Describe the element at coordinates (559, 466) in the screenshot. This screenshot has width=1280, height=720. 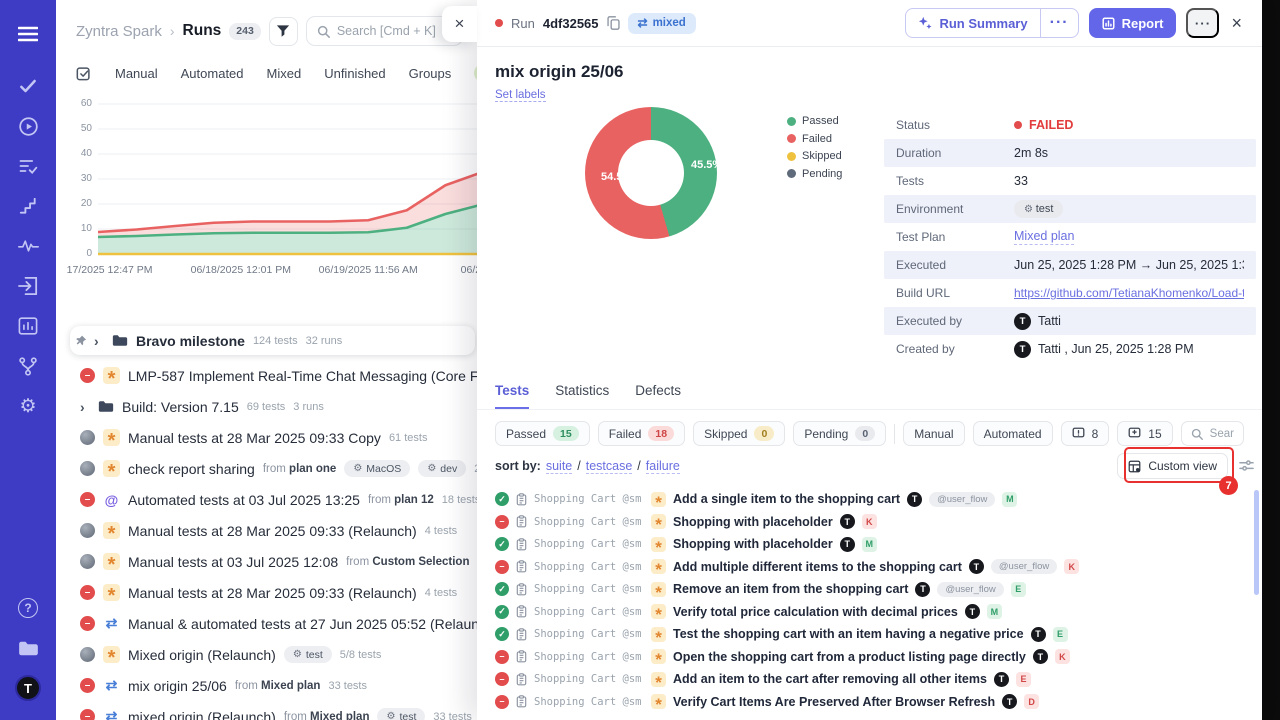
I see `sort-by-suite: suite` at that location.